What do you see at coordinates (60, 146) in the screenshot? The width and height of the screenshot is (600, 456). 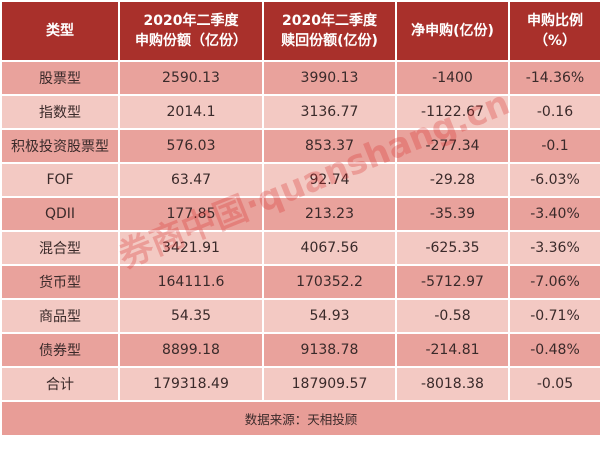 I see `row-label: 积极投资股票型` at bounding box center [60, 146].